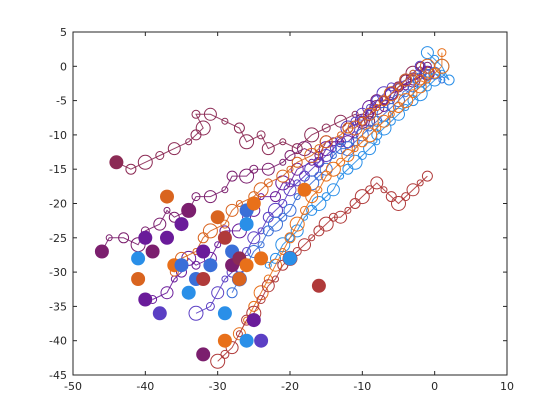  What do you see at coordinates (58, 375) in the screenshot?
I see `y-tick-label: -45` at bounding box center [58, 375].